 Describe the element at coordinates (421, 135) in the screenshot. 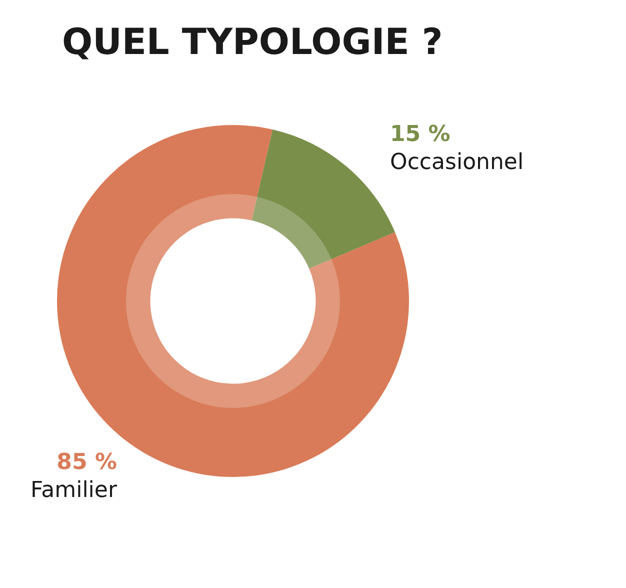

I see `data-label: 15 %` at that location.